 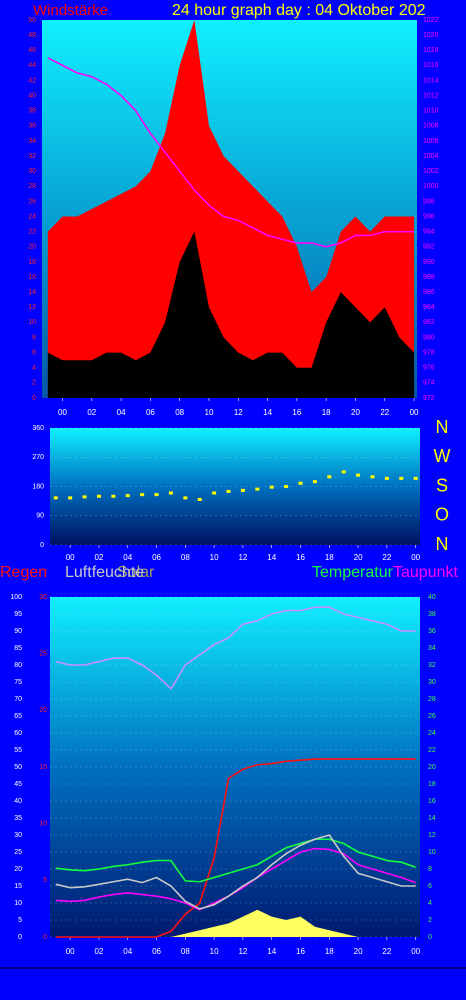 What do you see at coordinates (432, 767) in the screenshot?
I see `y2-tick-label: 20` at bounding box center [432, 767].